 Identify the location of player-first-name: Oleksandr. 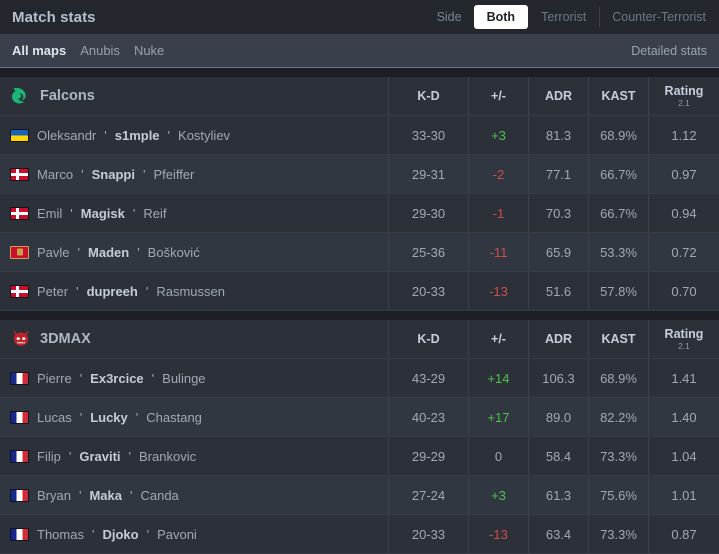
(67, 135).